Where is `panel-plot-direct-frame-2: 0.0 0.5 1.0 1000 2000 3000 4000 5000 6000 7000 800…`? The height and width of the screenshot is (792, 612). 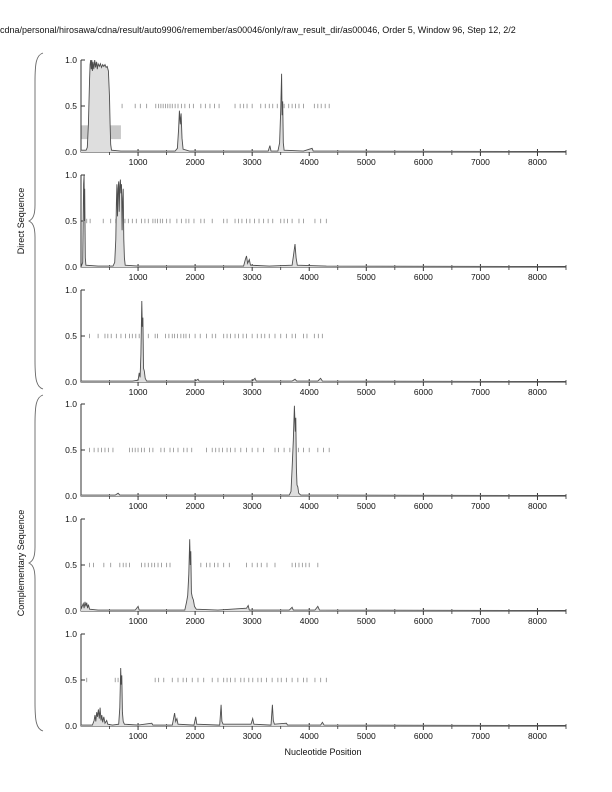
panel-plot-direct-frame-2: 0.0 0.5 1.0 1000 2000 3000 4000 5000 6000 7000 800… is located at coordinates (316, 226).